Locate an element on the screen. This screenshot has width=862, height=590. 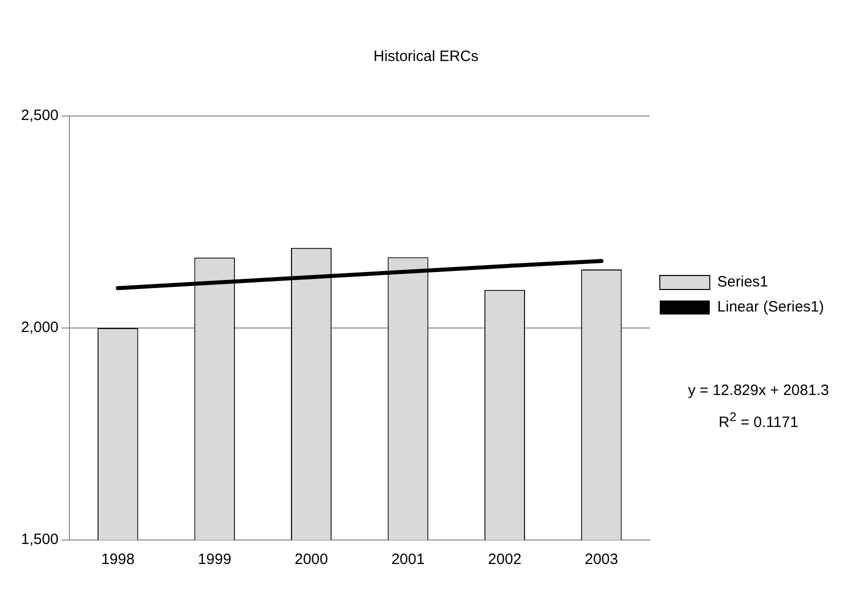
legend-label: Linear (Series1) is located at coordinates (770, 307).